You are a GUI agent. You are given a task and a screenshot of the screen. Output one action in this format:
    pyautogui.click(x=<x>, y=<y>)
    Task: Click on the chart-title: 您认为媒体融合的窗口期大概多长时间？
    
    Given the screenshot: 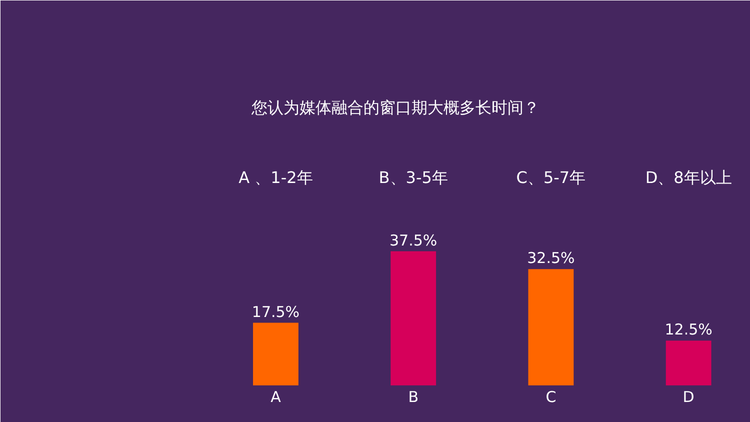 What is the action you would take?
    pyautogui.click(x=395, y=107)
    